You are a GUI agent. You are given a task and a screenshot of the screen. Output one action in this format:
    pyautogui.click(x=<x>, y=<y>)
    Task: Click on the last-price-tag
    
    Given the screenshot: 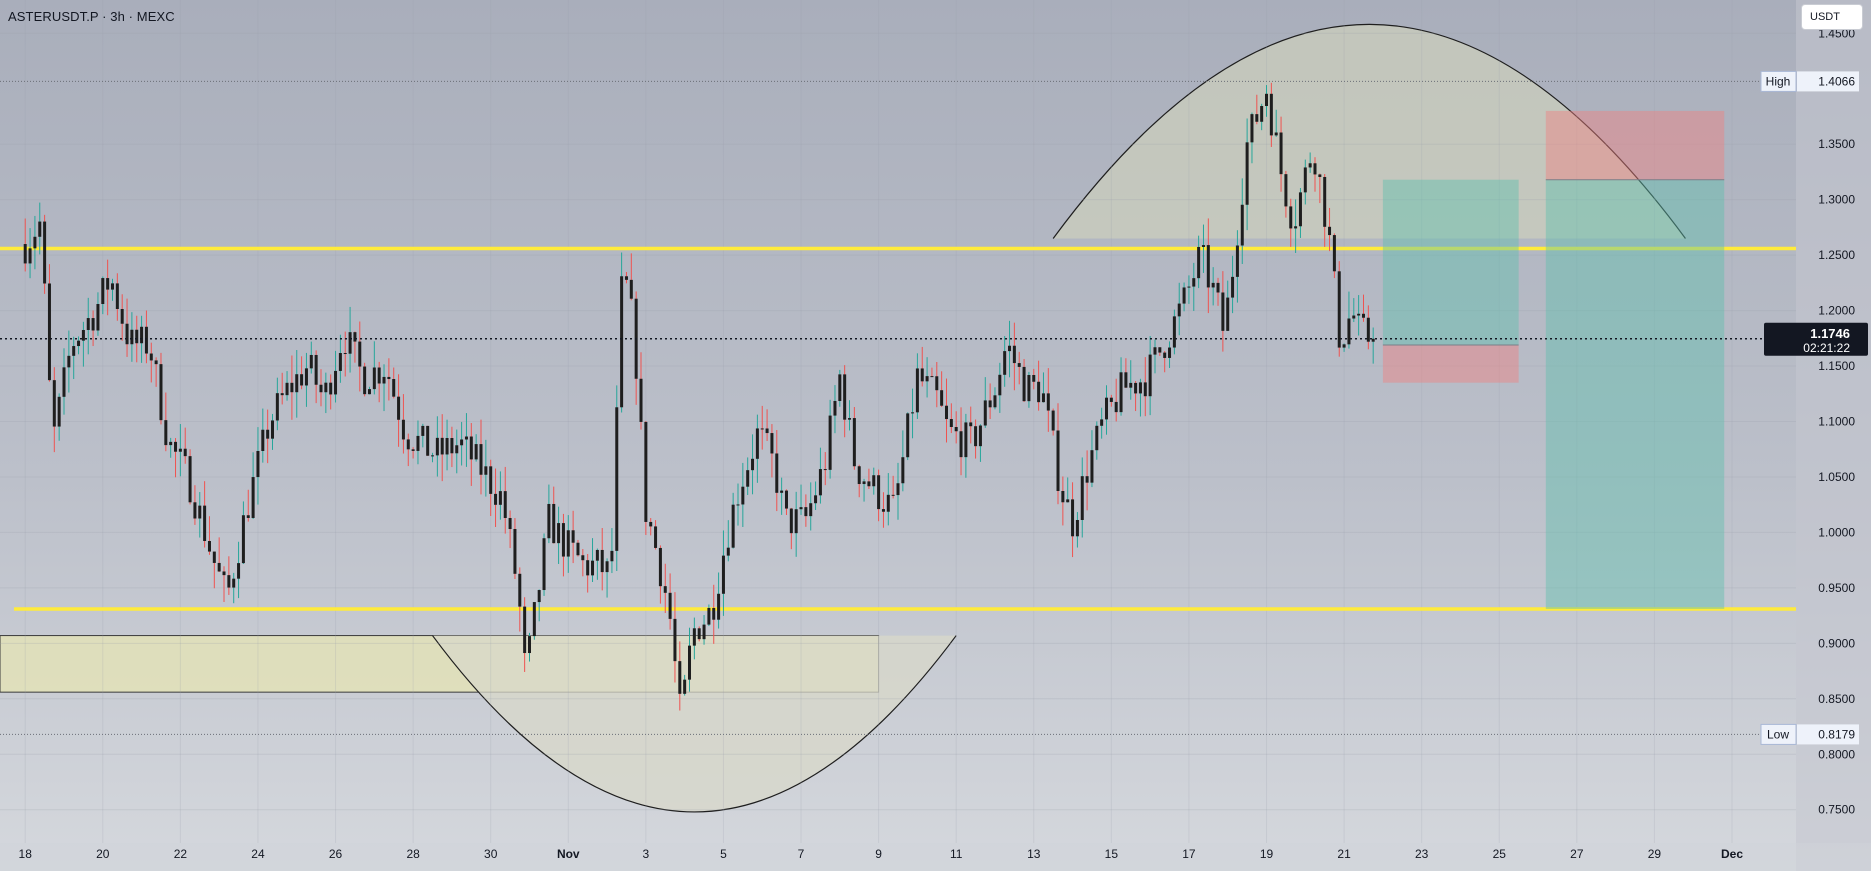 What is the action you would take?
    pyautogui.click(x=1816, y=339)
    